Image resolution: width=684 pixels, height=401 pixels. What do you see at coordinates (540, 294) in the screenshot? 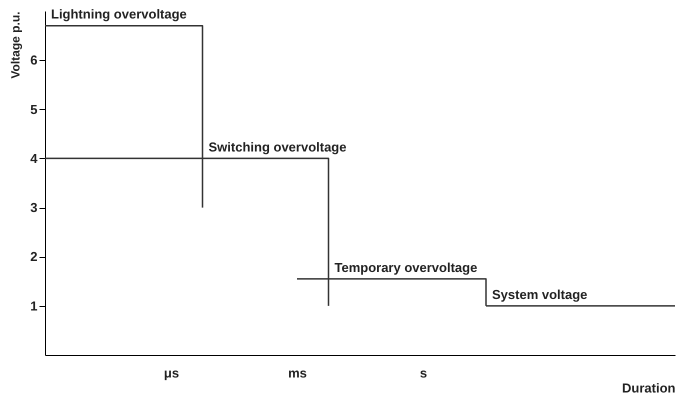
I see `series-label: System voltage` at bounding box center [540, 294].